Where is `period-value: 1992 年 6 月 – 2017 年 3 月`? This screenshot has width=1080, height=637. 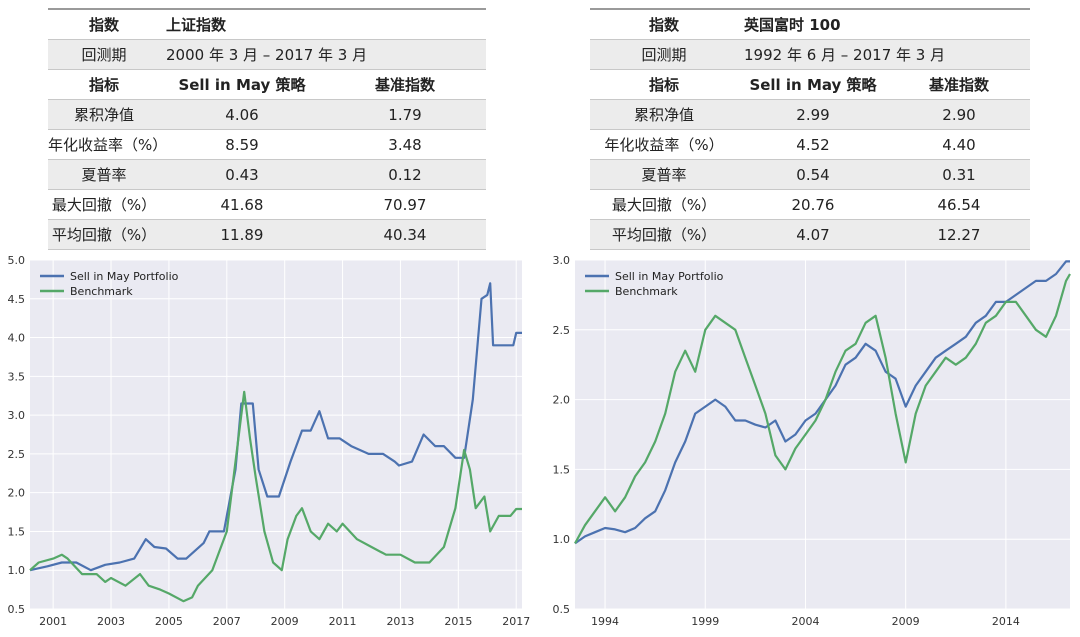 period-value: 1992 年 6 月 – 2017 年 3 月 is located at coordinates (884, 54).